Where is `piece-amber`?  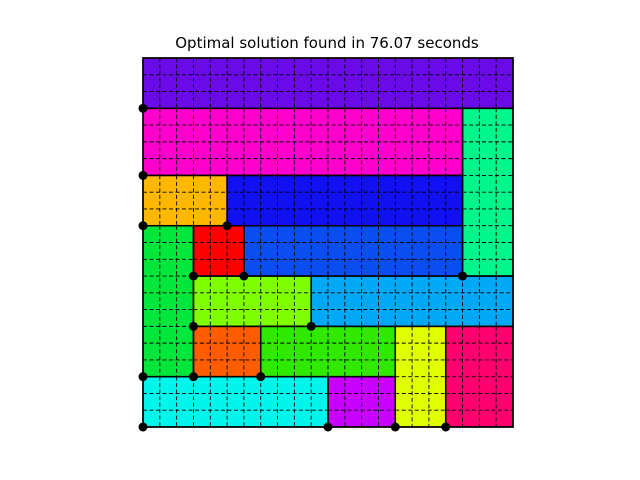
piece-amber is located at coordinates (185, 200).